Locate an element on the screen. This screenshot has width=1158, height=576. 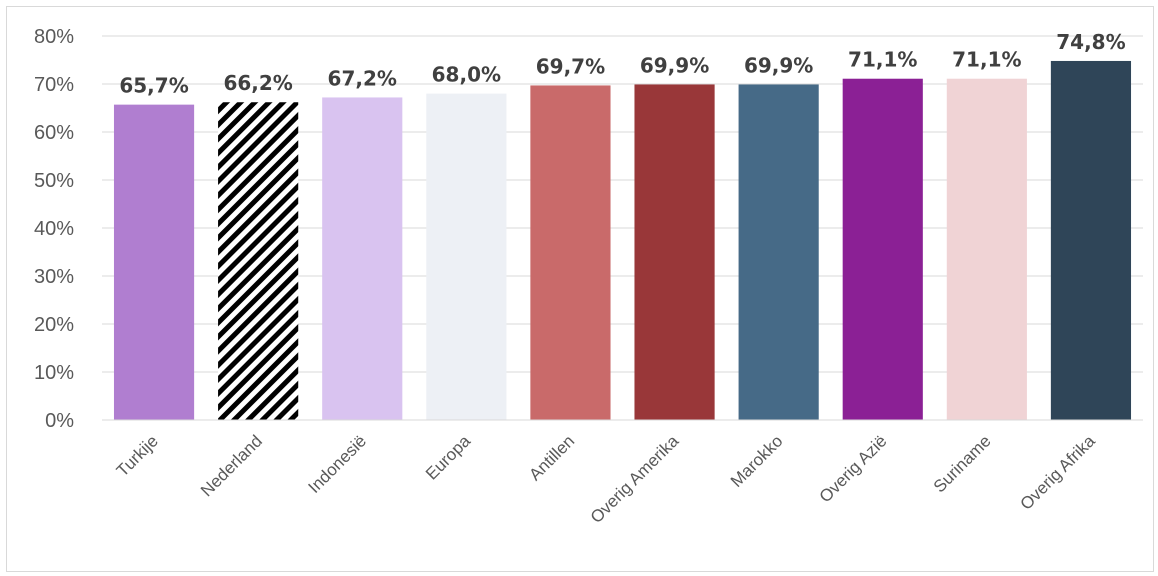
y-tick-label: 70% is located at coordinates (54, 85).